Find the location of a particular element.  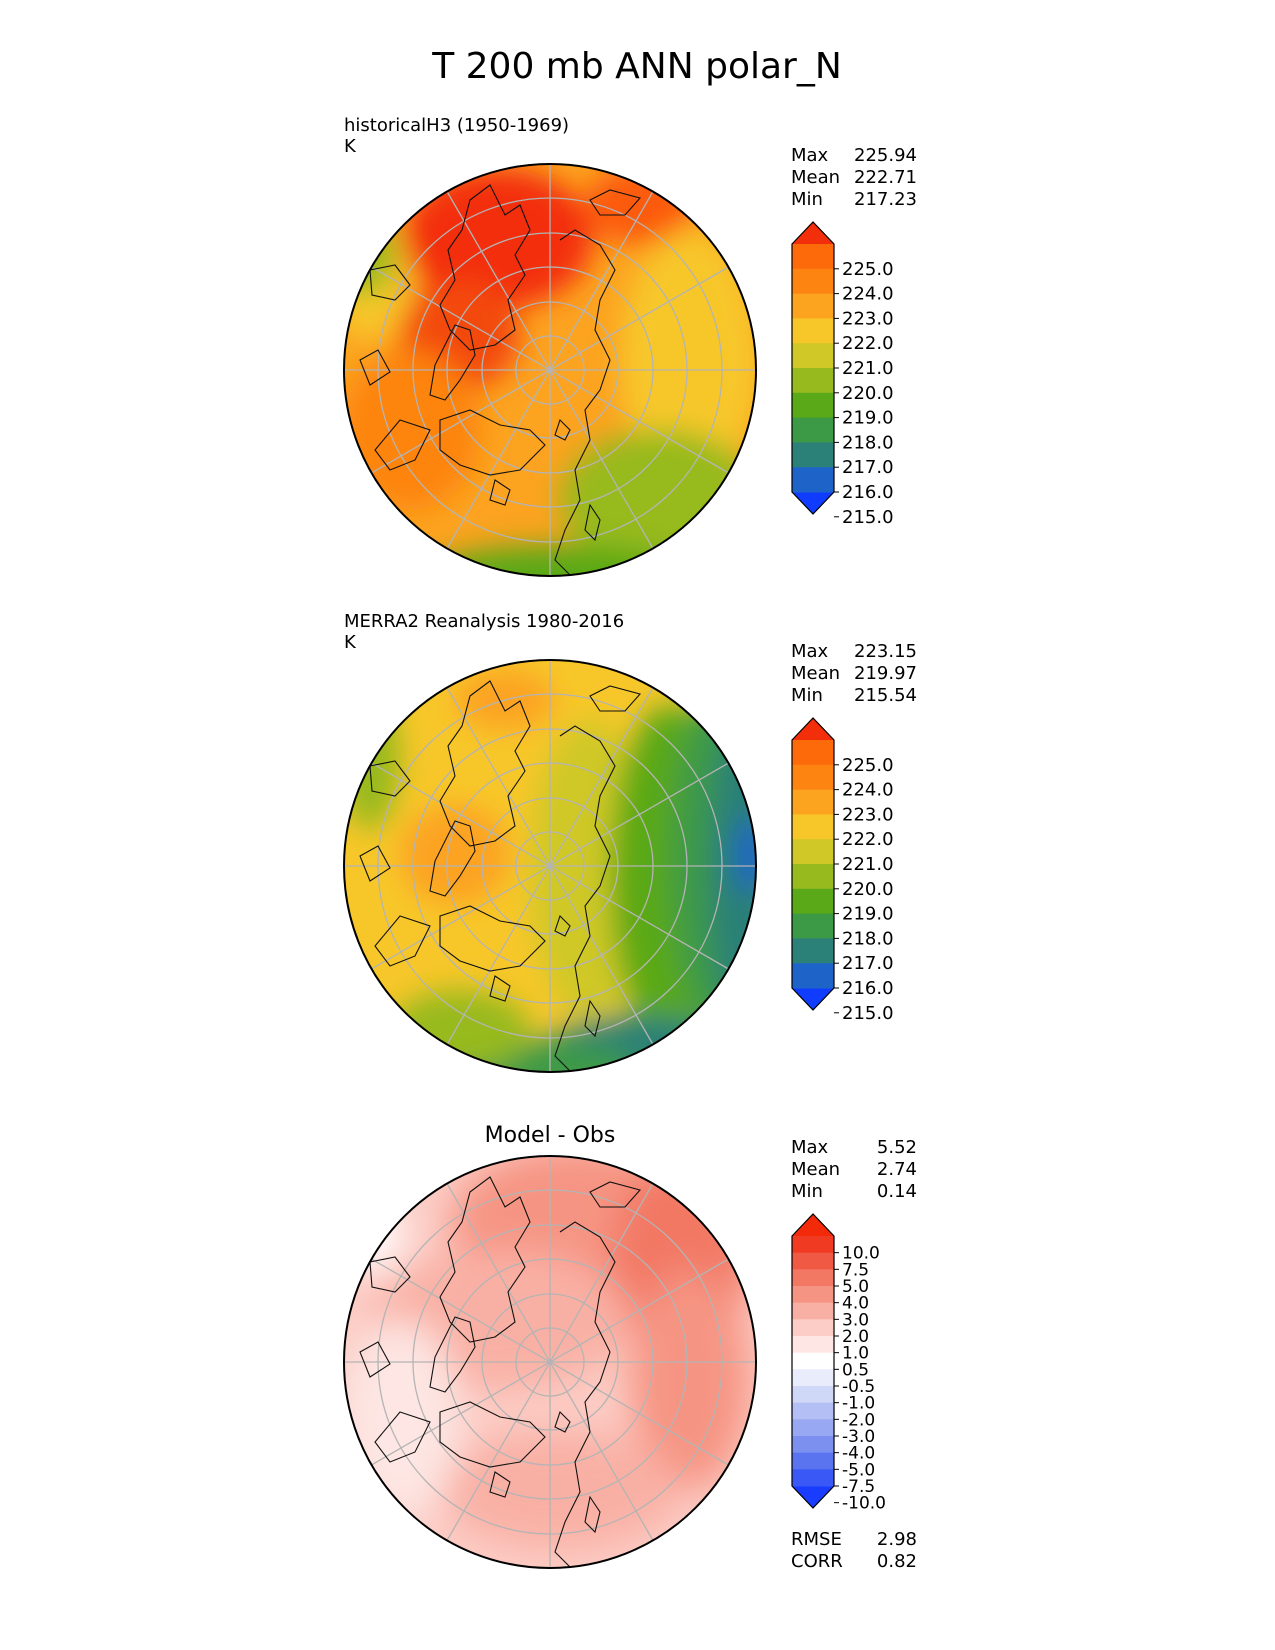

panel-model: historicalH3 (1950-1969) K is located at coordinates (630, 346).